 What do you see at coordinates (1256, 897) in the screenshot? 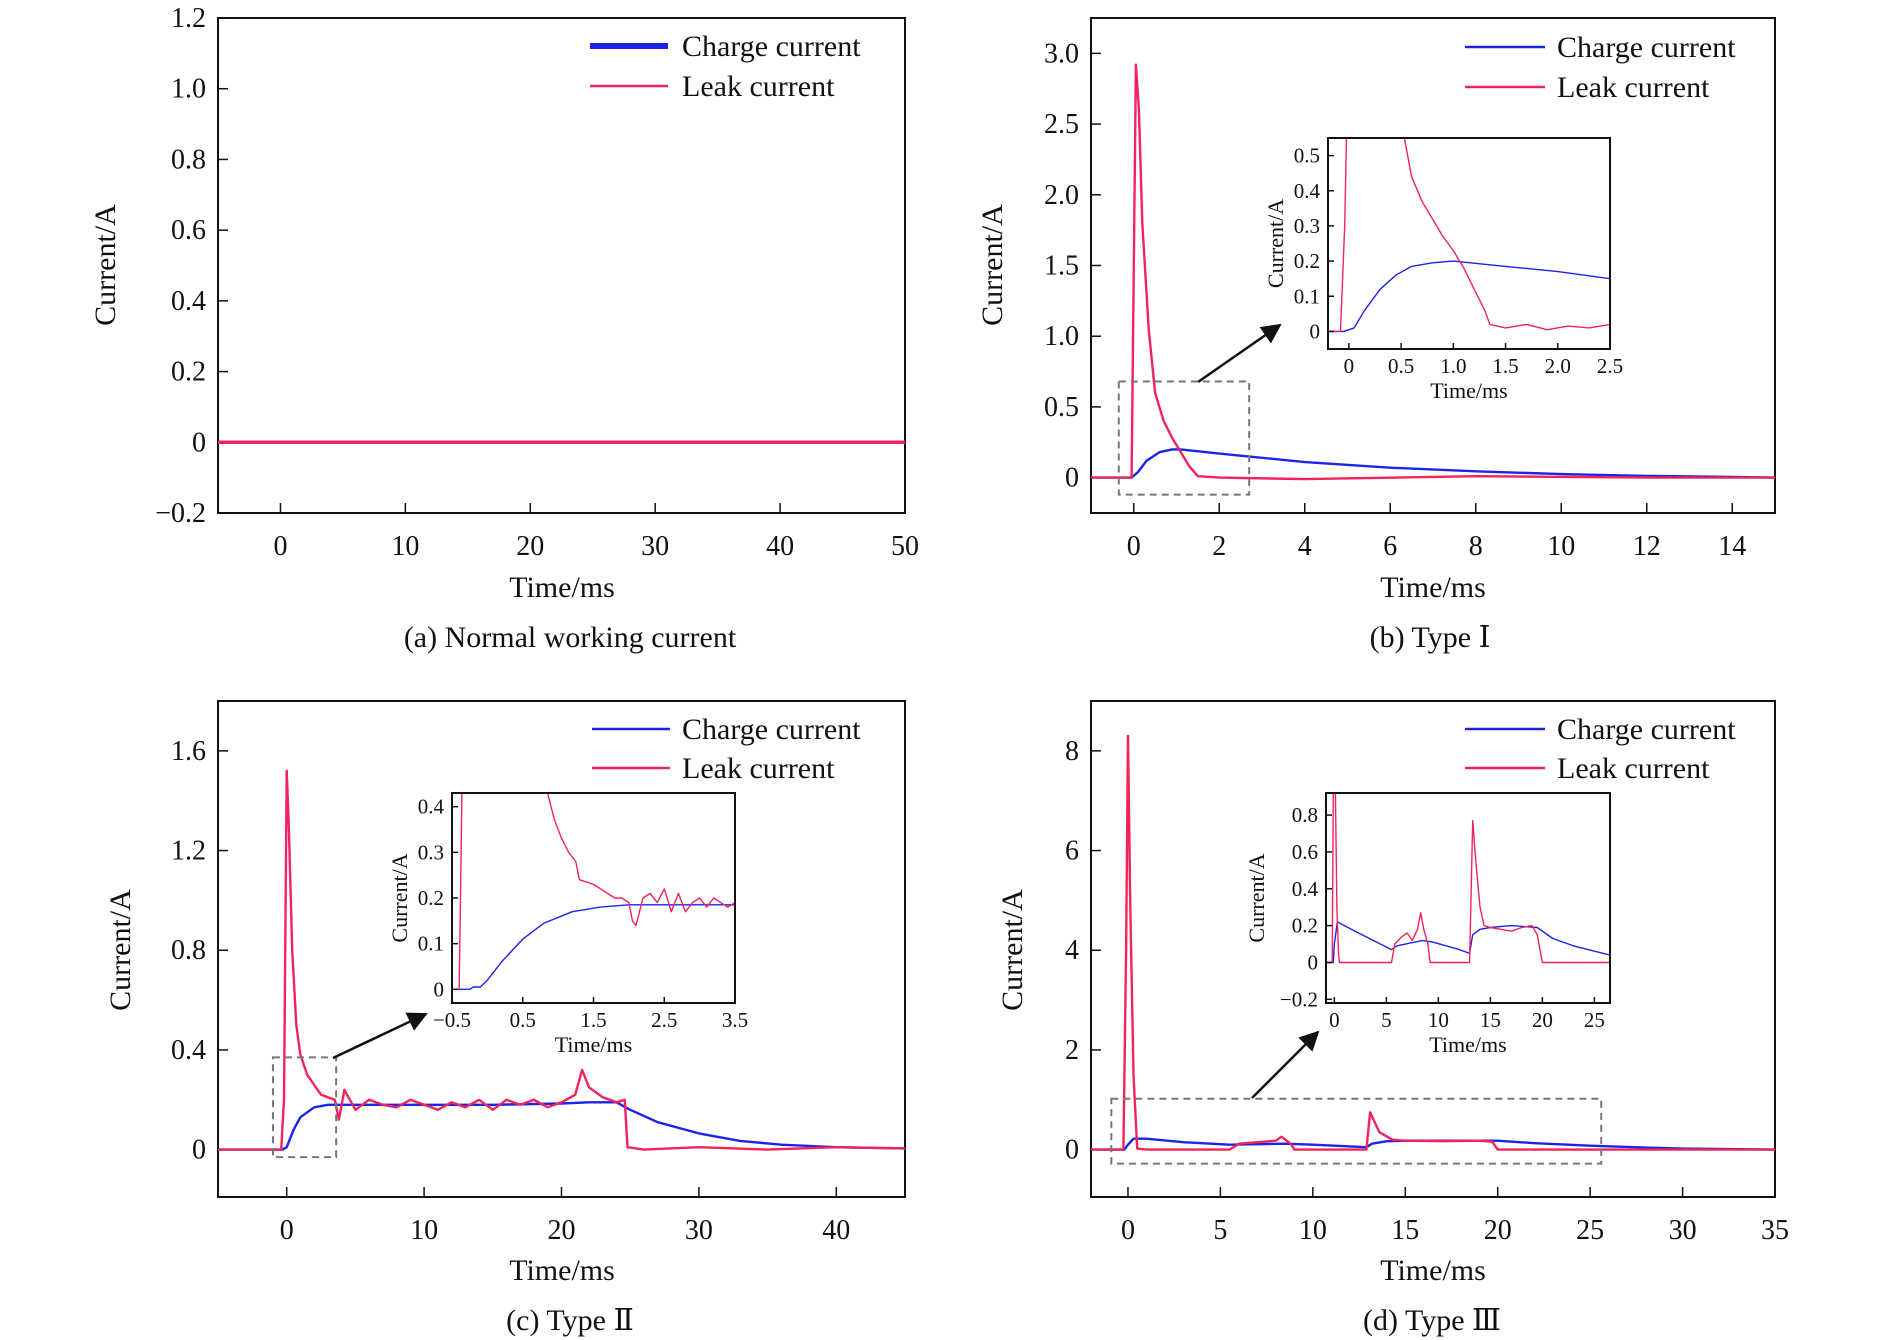
I see `panel-d-inset-y-axis-label: Current/A` at bounding box center [1256, 897].